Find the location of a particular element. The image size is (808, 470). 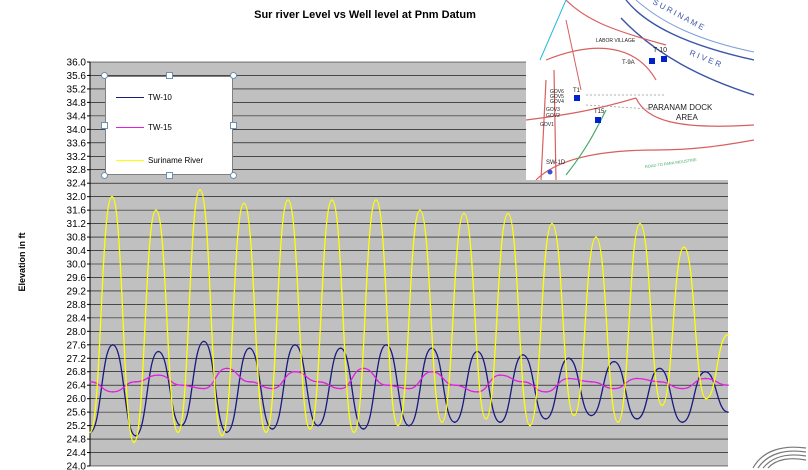

legend-entry-tw10: TW-10 is located at coordinates (144, 97).